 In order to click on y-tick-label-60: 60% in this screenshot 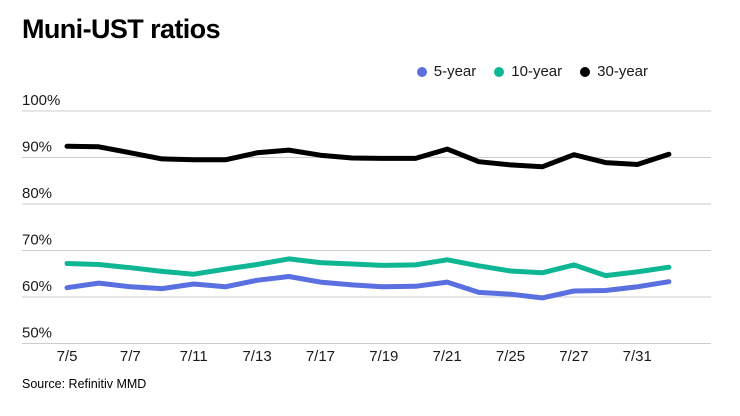, I will do `click(37, 286)`.